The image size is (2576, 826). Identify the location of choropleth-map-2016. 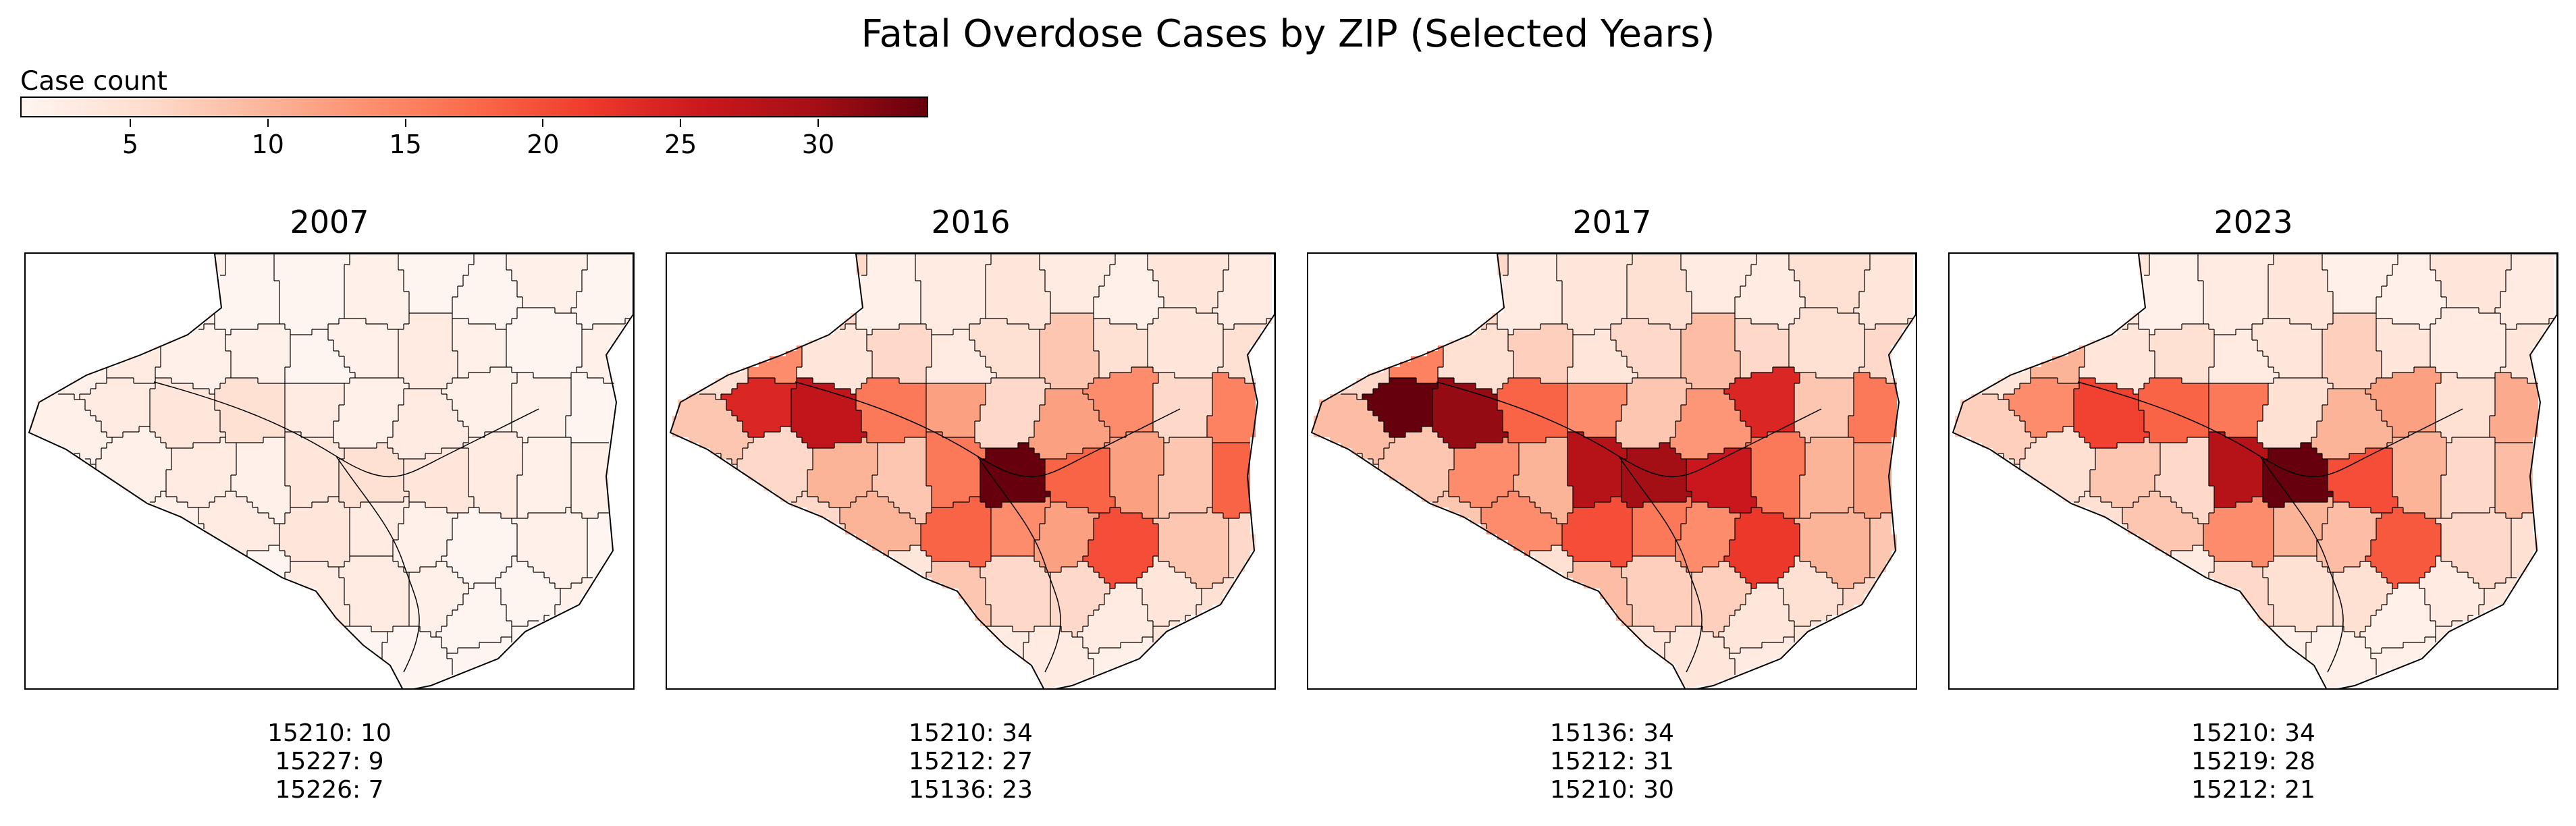
(971, 471).